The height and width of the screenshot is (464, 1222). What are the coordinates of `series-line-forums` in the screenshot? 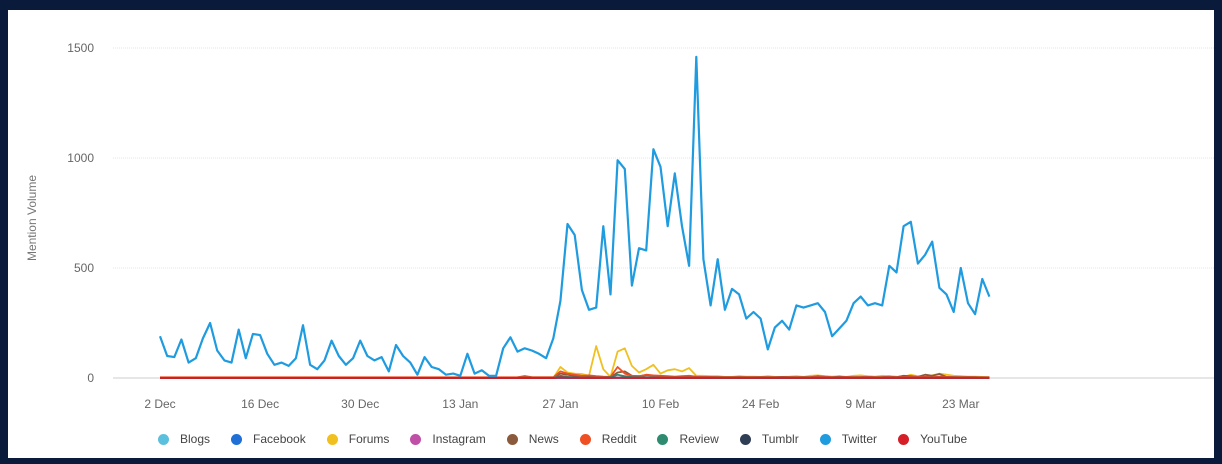 It's located at (575, 362).